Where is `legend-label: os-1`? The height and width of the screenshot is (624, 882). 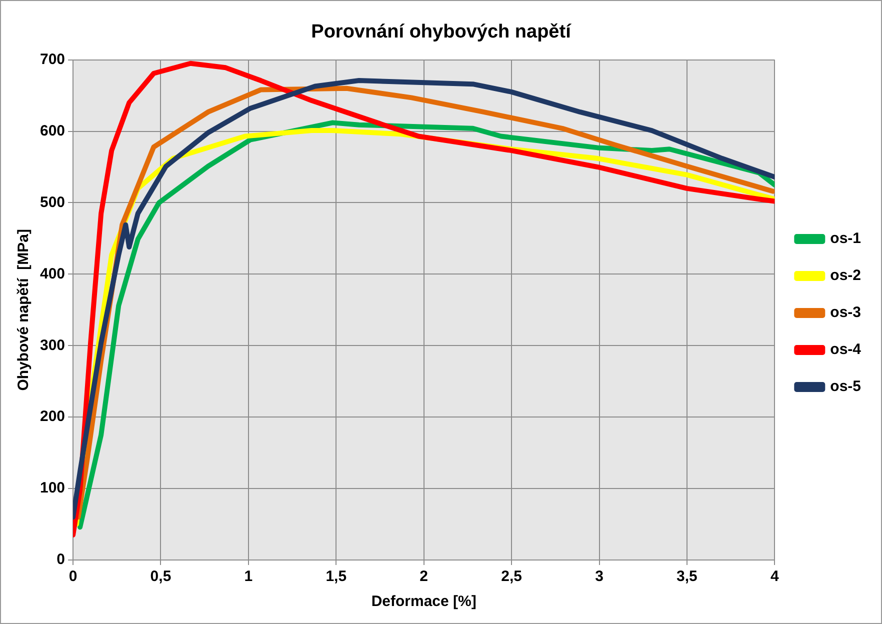 legend-label: os-1 is located at coordinates (845, 239).